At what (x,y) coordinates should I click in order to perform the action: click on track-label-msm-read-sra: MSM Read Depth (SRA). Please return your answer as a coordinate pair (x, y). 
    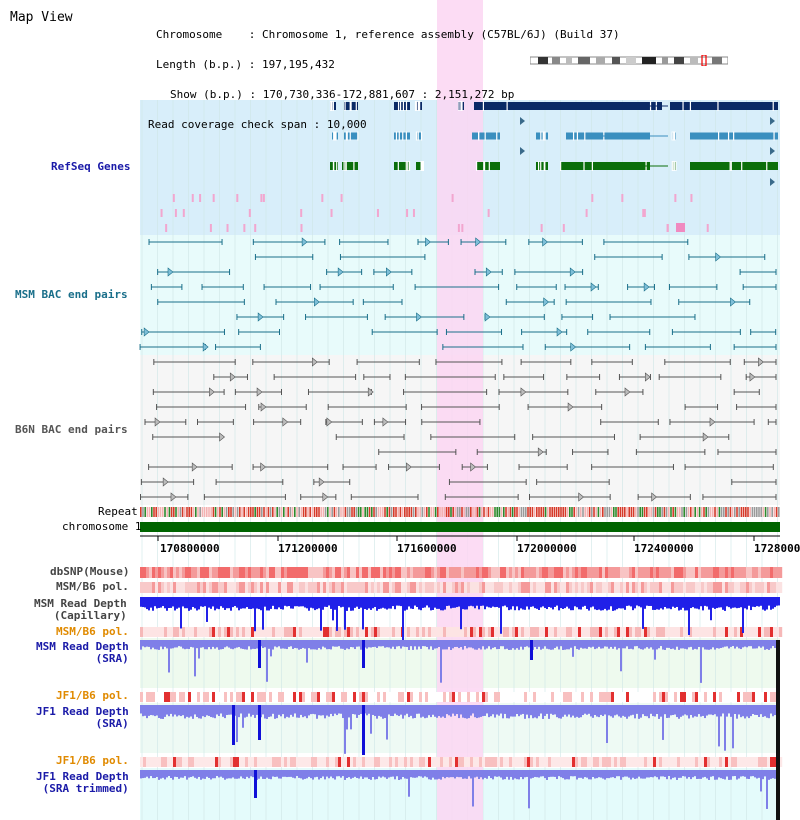
    Looking at the image, I should click on (82, 653).